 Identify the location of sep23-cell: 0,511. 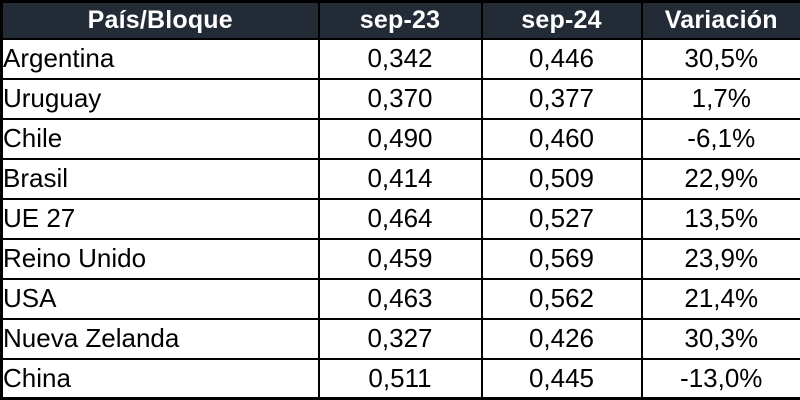
(400, 378).